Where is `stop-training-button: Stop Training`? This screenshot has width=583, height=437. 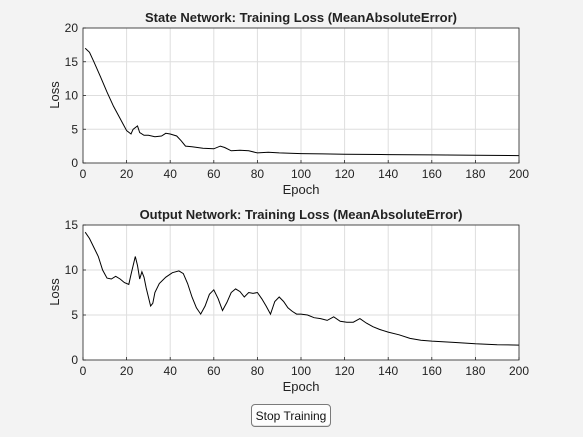 stop-training-button: Stop Training is located at coordinates (291, 415).